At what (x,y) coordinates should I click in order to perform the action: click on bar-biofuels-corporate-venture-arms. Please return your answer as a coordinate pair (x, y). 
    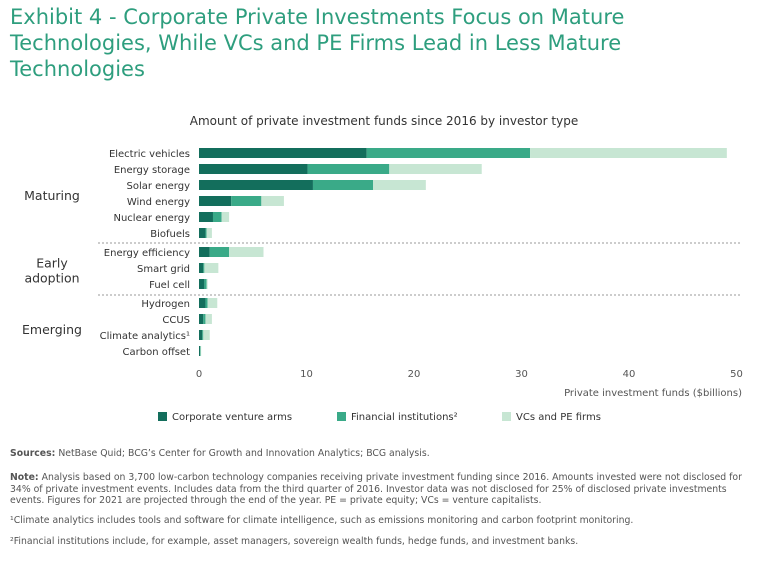
    Looking at the image, I should click on (202, 233).